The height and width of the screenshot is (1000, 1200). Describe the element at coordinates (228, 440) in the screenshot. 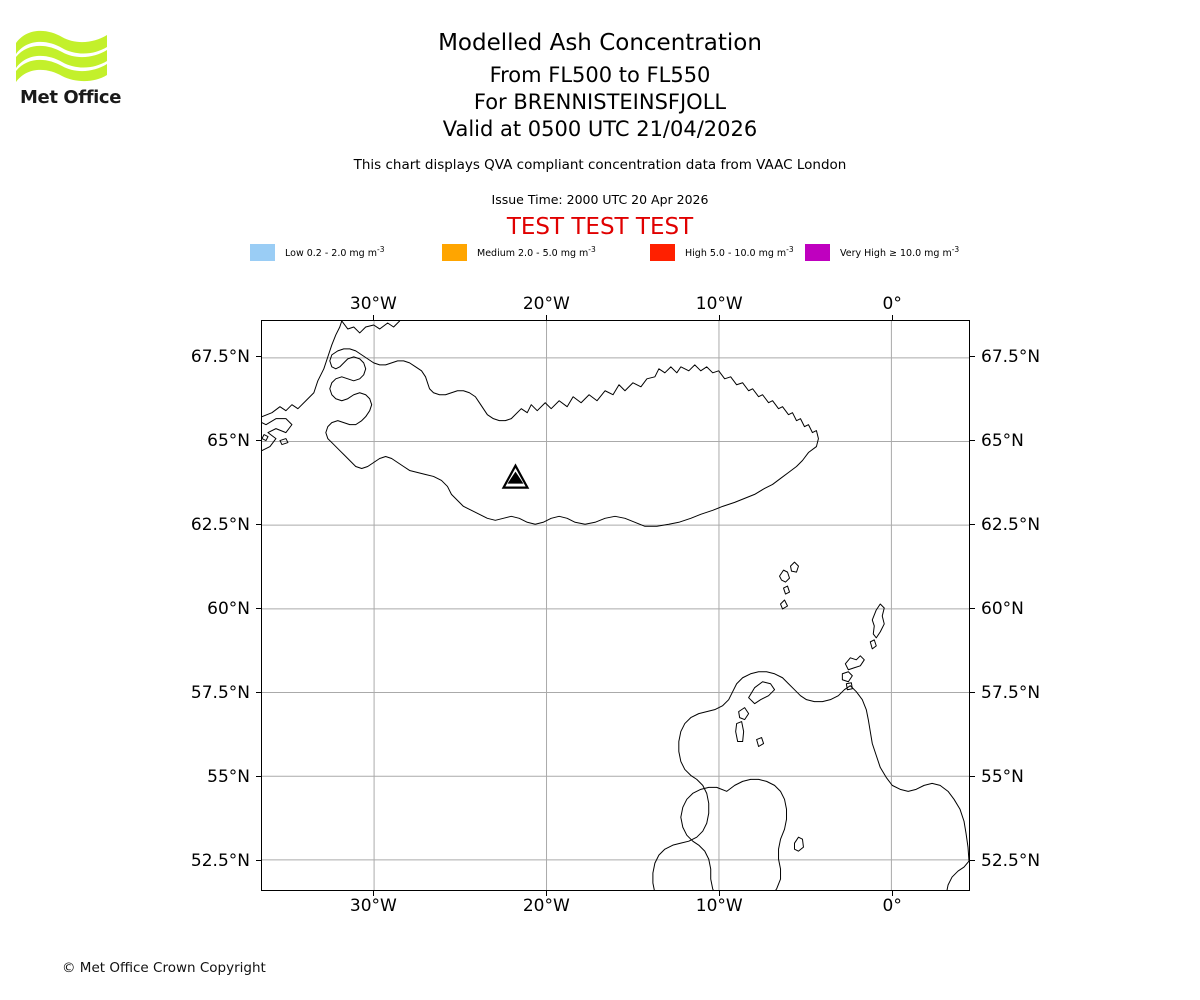

I see `lat-tick-label-left: 65°N` at that location.